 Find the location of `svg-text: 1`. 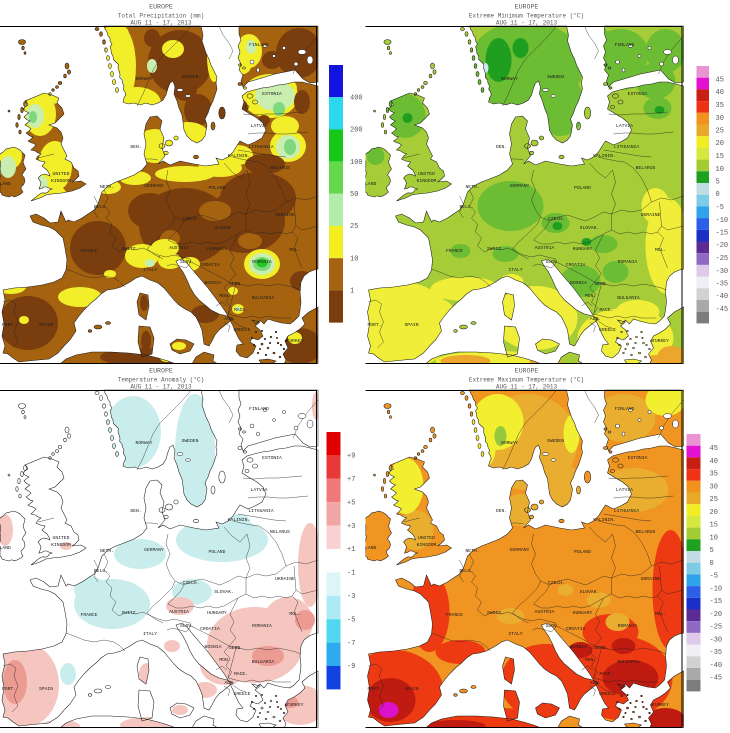

svg-text: 1 is located at coordinates (352, 292).